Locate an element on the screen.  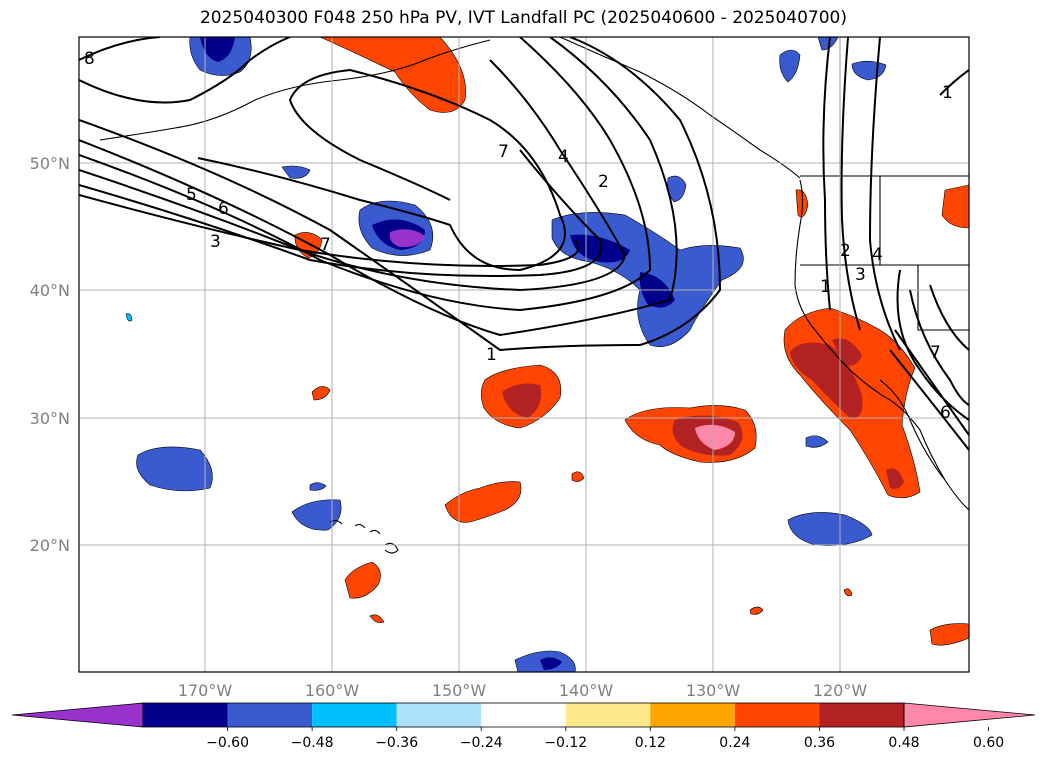
colorbar-tick-label: 0.24 is located at coordinates (734, 743).